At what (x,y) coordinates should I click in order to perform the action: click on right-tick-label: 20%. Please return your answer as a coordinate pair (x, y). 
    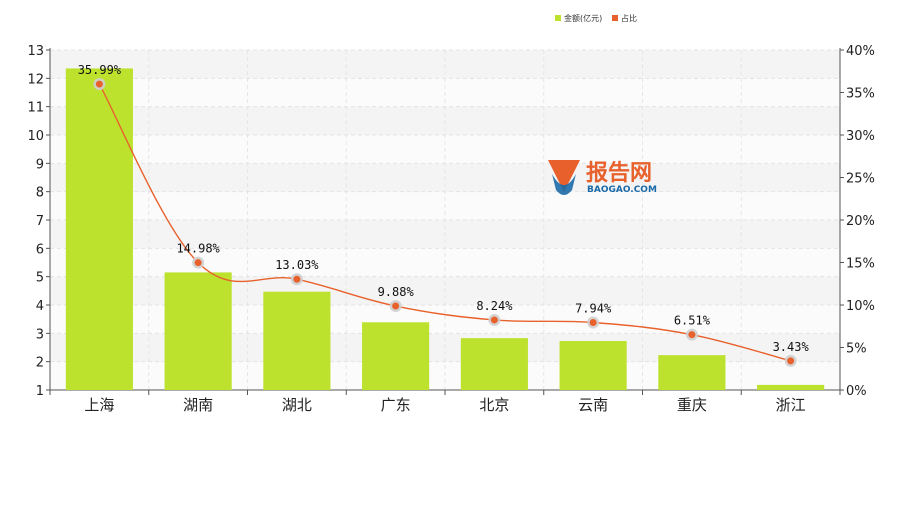
    Looking at the image, I should click on (860, 221).